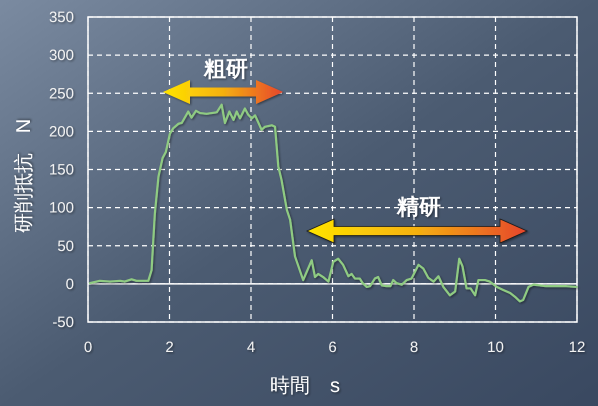 The width and height of the screenshot is (598, 406). Describe the element at coordinates (63, 322) in the screenshot. I see `y-tick-label: -50` at that location.